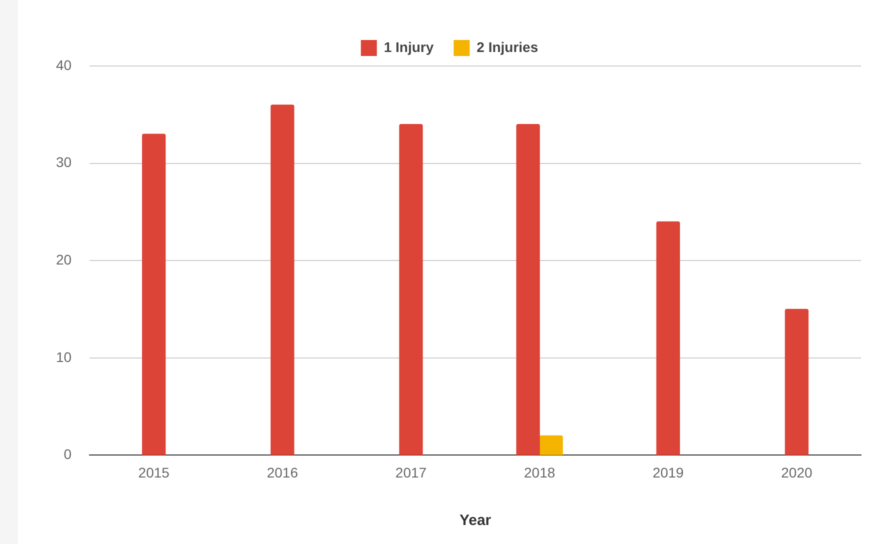 This screenshot has height=544, width=881. Describe the element at coordinates (282, 472) in the screenshot. I see `x-tick-label: 2016` at that location.